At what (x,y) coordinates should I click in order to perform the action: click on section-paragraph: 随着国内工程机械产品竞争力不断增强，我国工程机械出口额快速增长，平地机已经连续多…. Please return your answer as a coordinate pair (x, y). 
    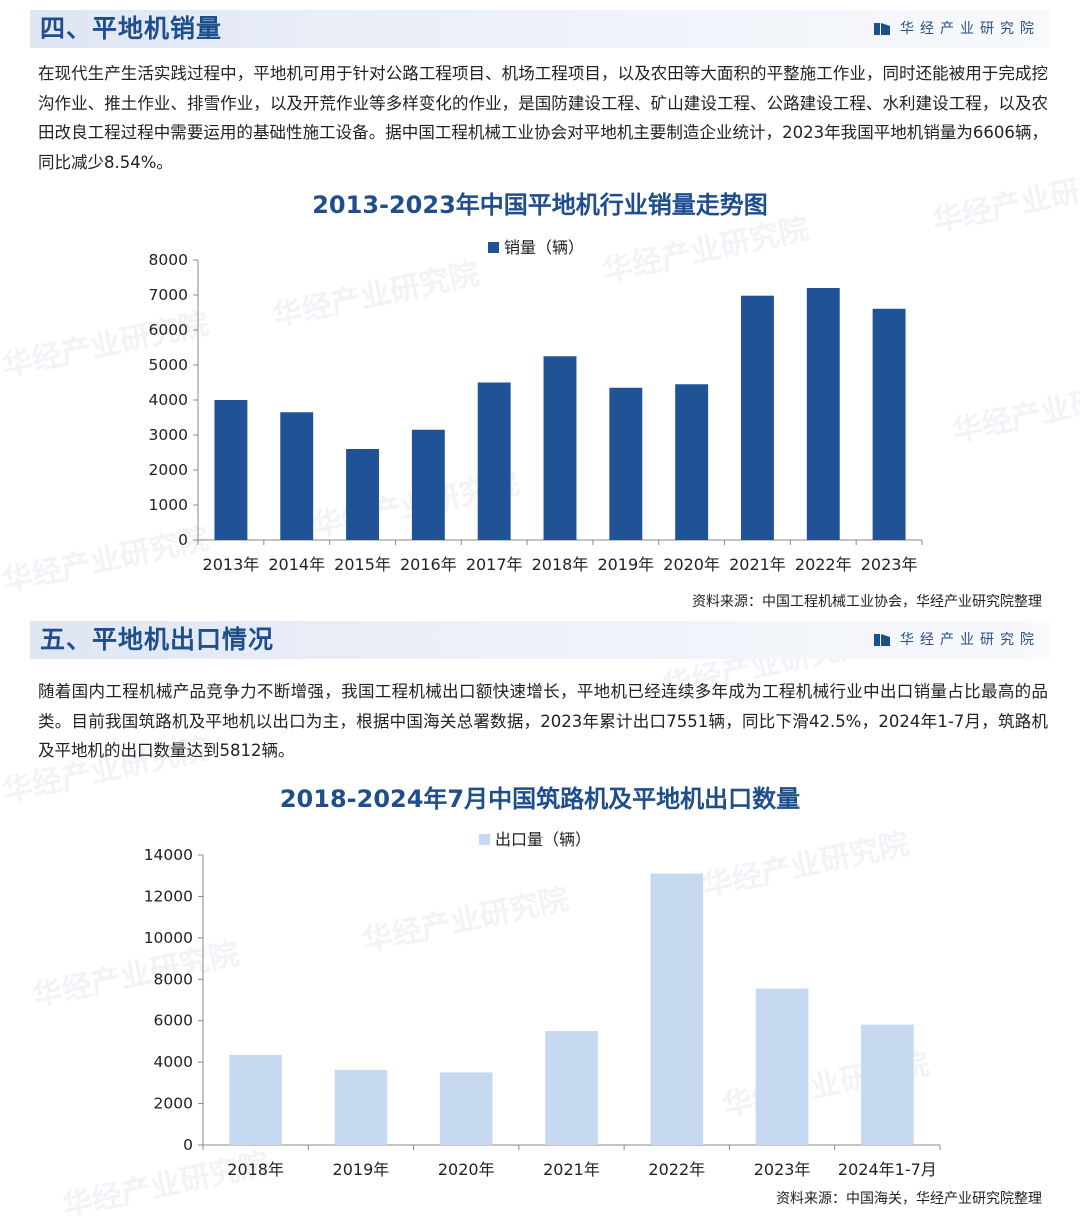
    Looking at the image, I should click on (543, 721).